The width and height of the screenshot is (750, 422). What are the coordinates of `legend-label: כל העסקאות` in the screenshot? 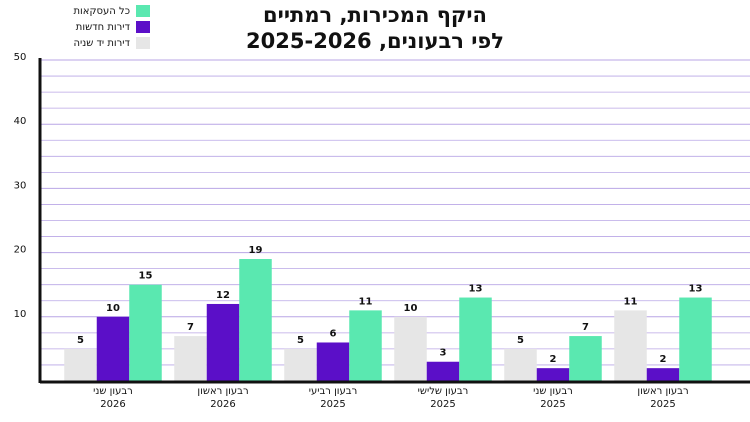 It's located at (101, 11).